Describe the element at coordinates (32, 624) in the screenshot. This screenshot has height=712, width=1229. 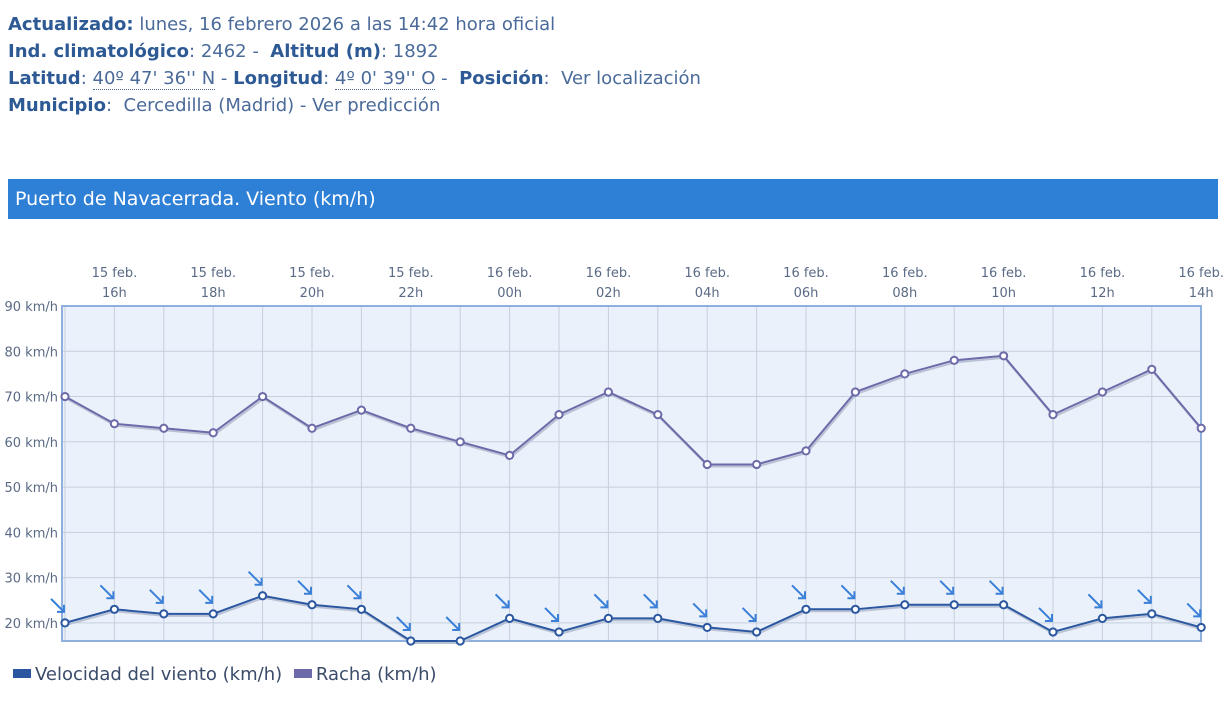
I see `y-tick-label: 20 km/h` at that location.